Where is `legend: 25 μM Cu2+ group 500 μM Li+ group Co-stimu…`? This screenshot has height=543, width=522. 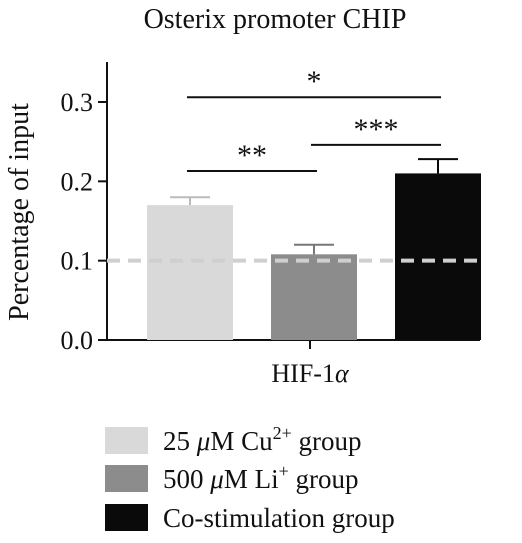
legend: 25 μM Cu2+ group 500 μM Li+ group Co-stimu… is located at coordinates (250, 478).